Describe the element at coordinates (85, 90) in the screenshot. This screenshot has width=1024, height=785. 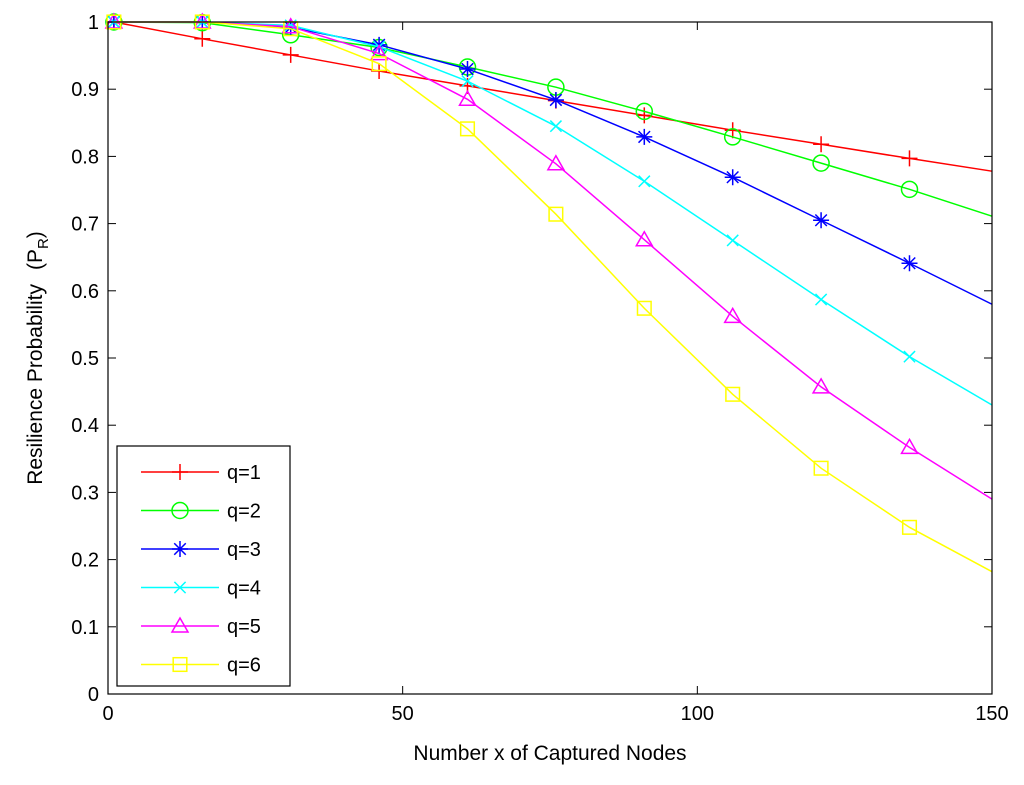
I see `y-tick-label: 0.9` at that location.